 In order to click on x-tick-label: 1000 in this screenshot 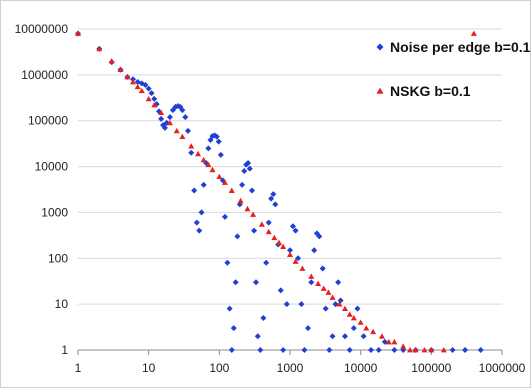, I will do `click(290, 368)`.